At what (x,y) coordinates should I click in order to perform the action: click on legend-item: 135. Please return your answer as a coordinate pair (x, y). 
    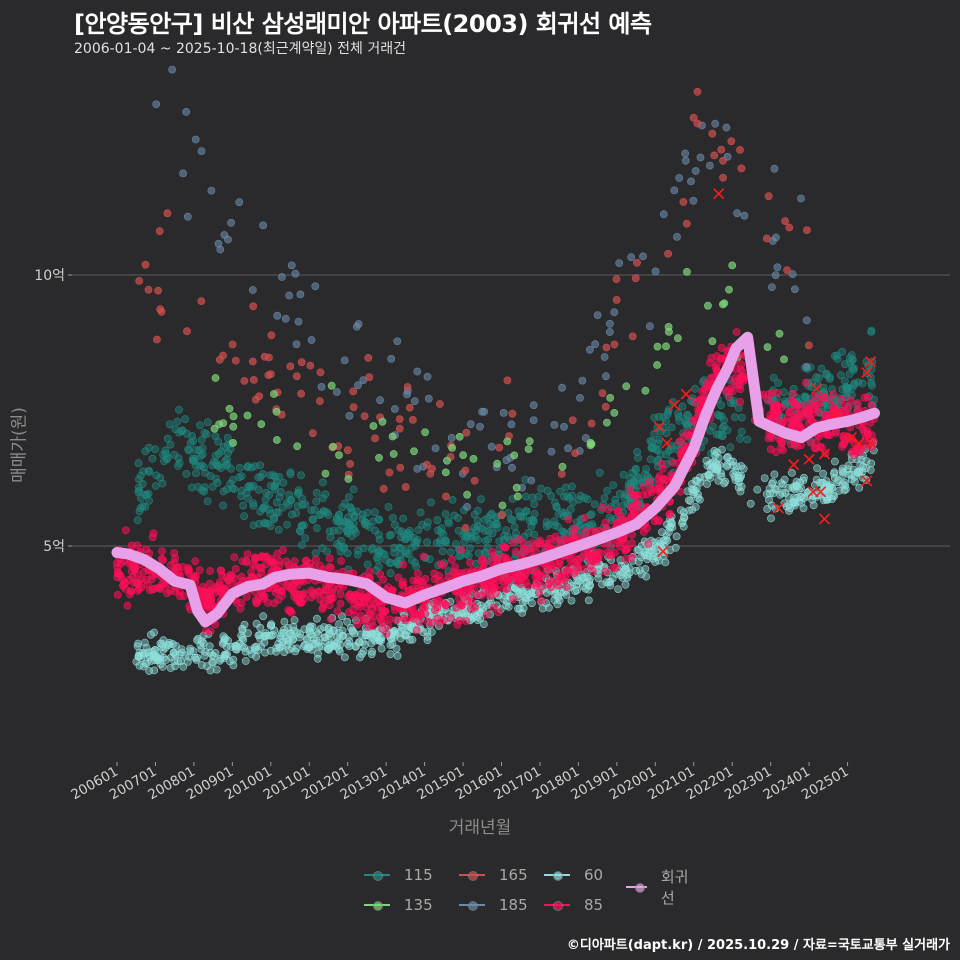
    Looking at the image, I should click on (398, 905).